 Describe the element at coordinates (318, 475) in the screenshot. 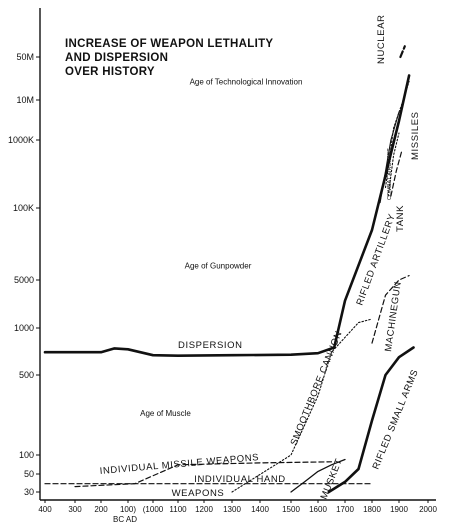

I see `series-line-musket` at that location.